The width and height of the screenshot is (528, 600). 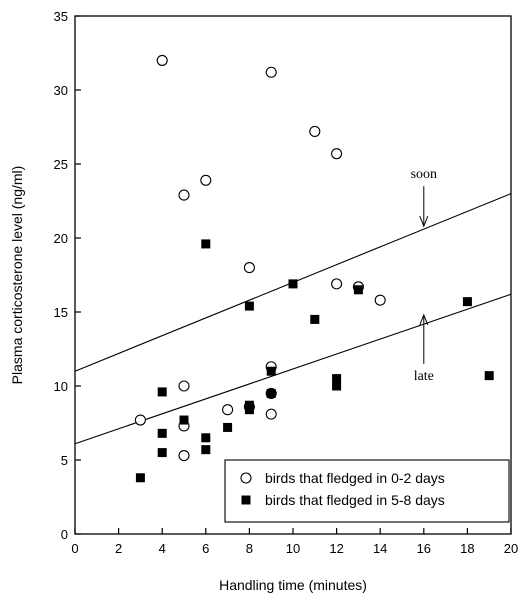 What do you see at coordinates (61, 16) in the screenshot?
I see `y-tick-label: 35` at bounding box center [61, 16].